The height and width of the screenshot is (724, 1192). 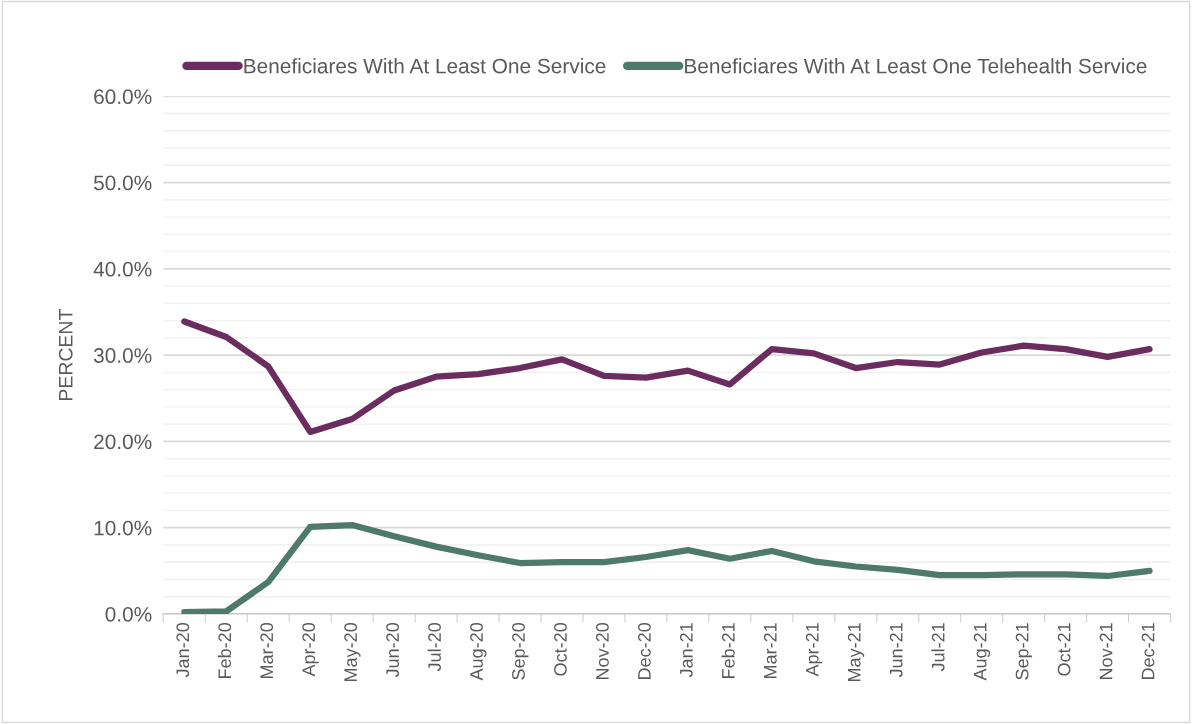 I want to click on x-tick-label: Oct-20, so click(x=560, y=649).